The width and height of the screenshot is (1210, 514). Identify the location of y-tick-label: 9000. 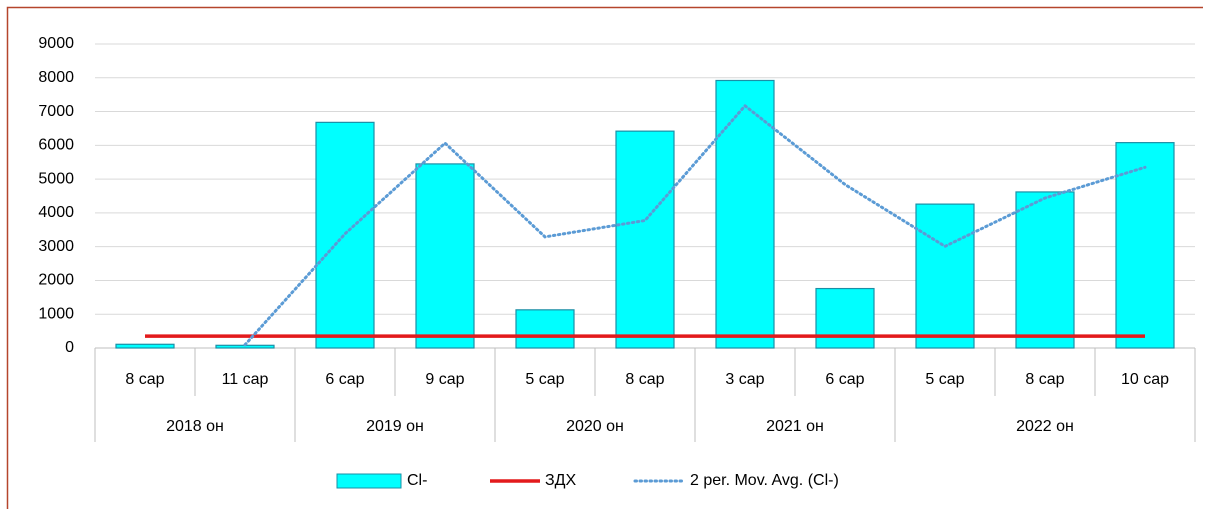
(56, 43).